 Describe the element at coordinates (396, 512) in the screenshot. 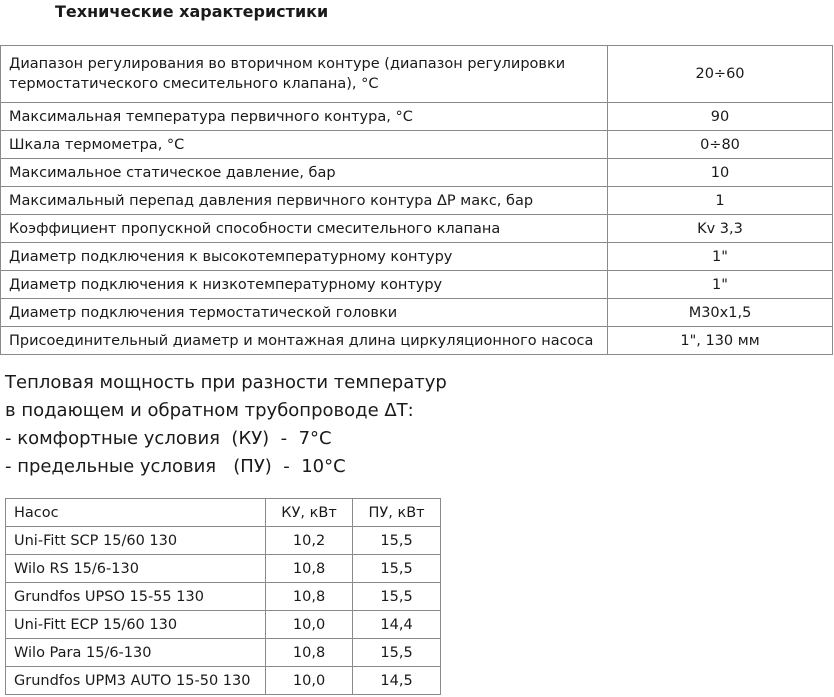

I see `header-cell: ПУ, кВт` at that location.